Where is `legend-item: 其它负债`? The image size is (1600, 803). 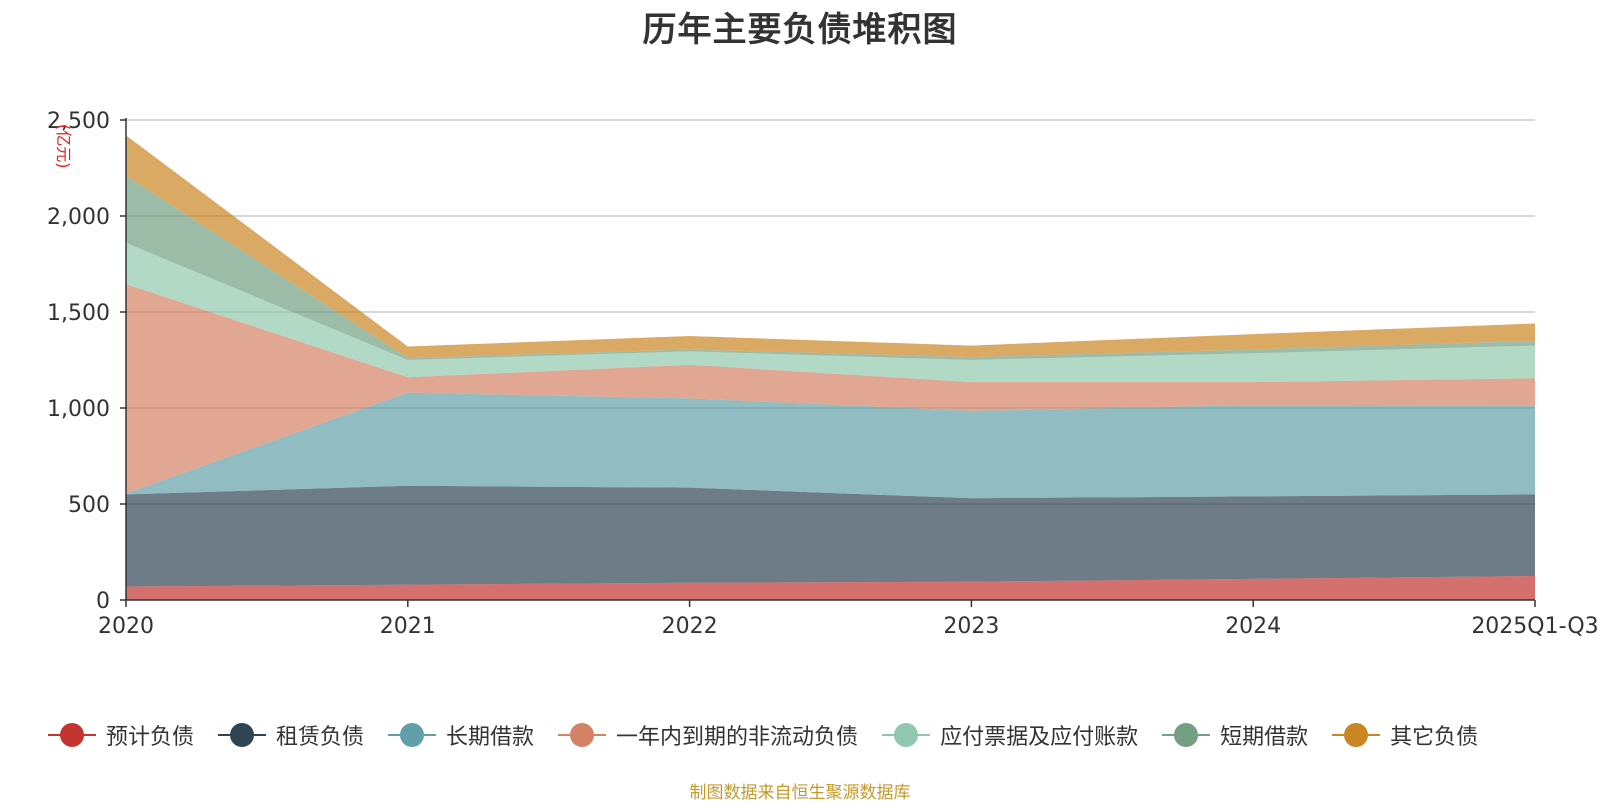 legend-item: 其它负债 is located at coordinates (1405, 735).